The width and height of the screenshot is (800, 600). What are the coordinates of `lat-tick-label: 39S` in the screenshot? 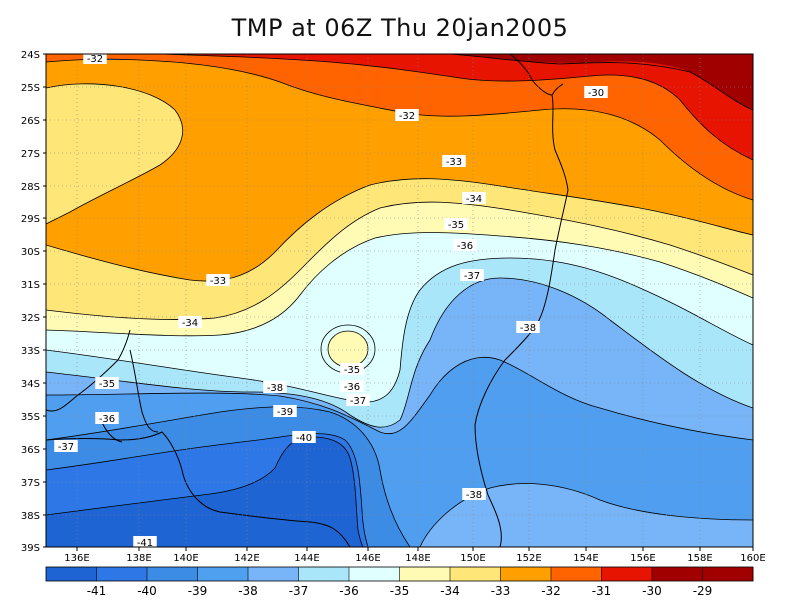 It's located at (30, 548).